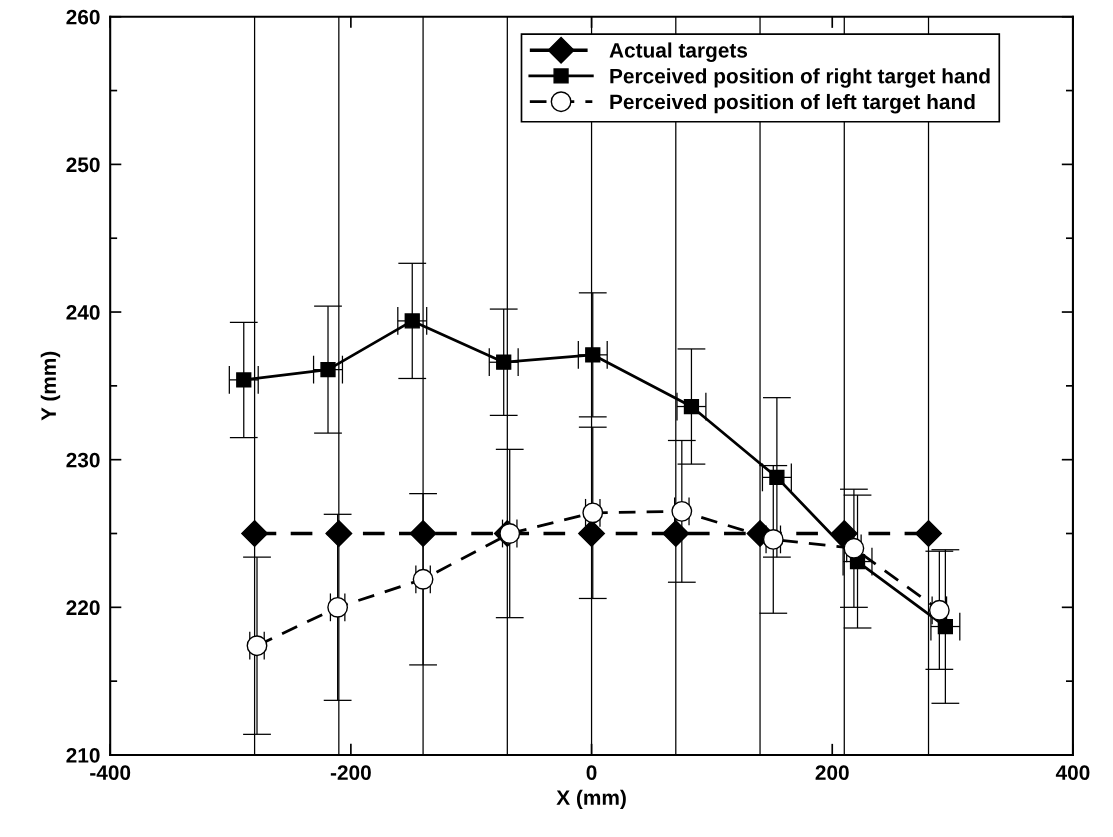 The height and width of the screenshot is (837, 1113). I want to click on y-tick-label: 260, so click(83, 17).